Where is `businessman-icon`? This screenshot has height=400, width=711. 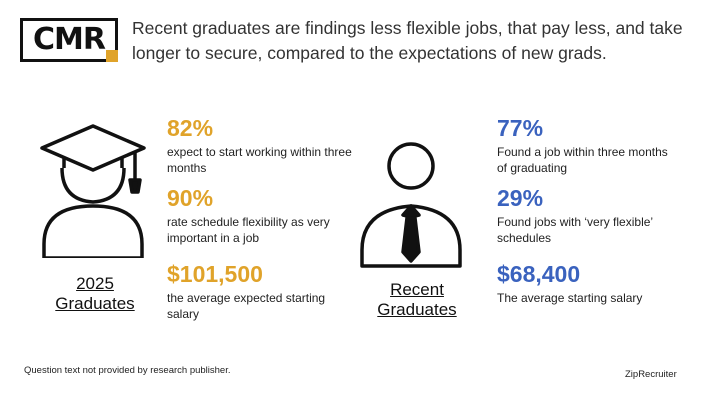
businessman-icon is located at coordinates (411, 205).